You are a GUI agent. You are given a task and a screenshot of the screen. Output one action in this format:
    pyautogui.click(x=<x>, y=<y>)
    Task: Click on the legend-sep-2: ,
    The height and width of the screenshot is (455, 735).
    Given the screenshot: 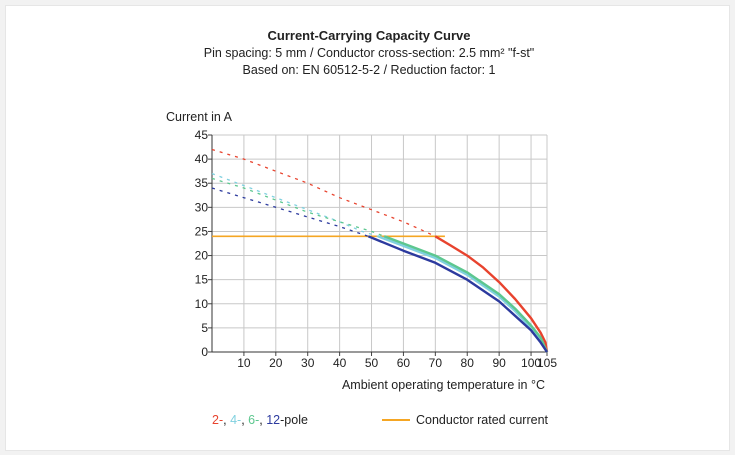 What is the action you would take?
    pyautogui.click(x=244, y=420)
    